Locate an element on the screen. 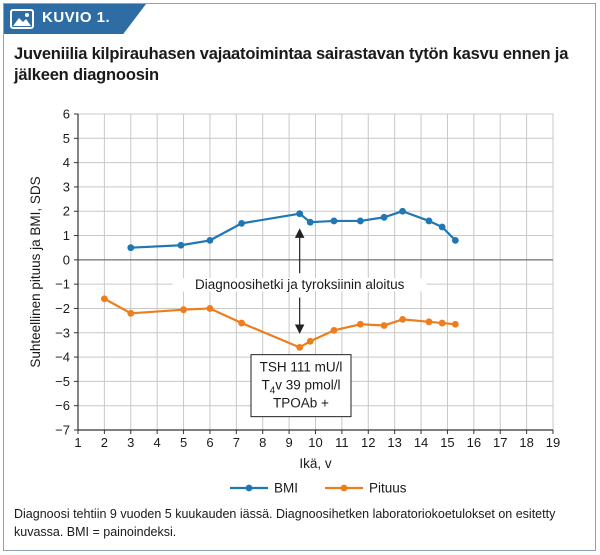 This screenshot has height=555, width=600. lab-tsh: TSH 111 mU/l is located at coordinates (301, 367).